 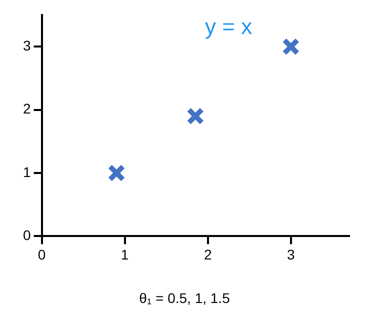 I want to click on x-tick-label: 1, so click(x=124, y=254).